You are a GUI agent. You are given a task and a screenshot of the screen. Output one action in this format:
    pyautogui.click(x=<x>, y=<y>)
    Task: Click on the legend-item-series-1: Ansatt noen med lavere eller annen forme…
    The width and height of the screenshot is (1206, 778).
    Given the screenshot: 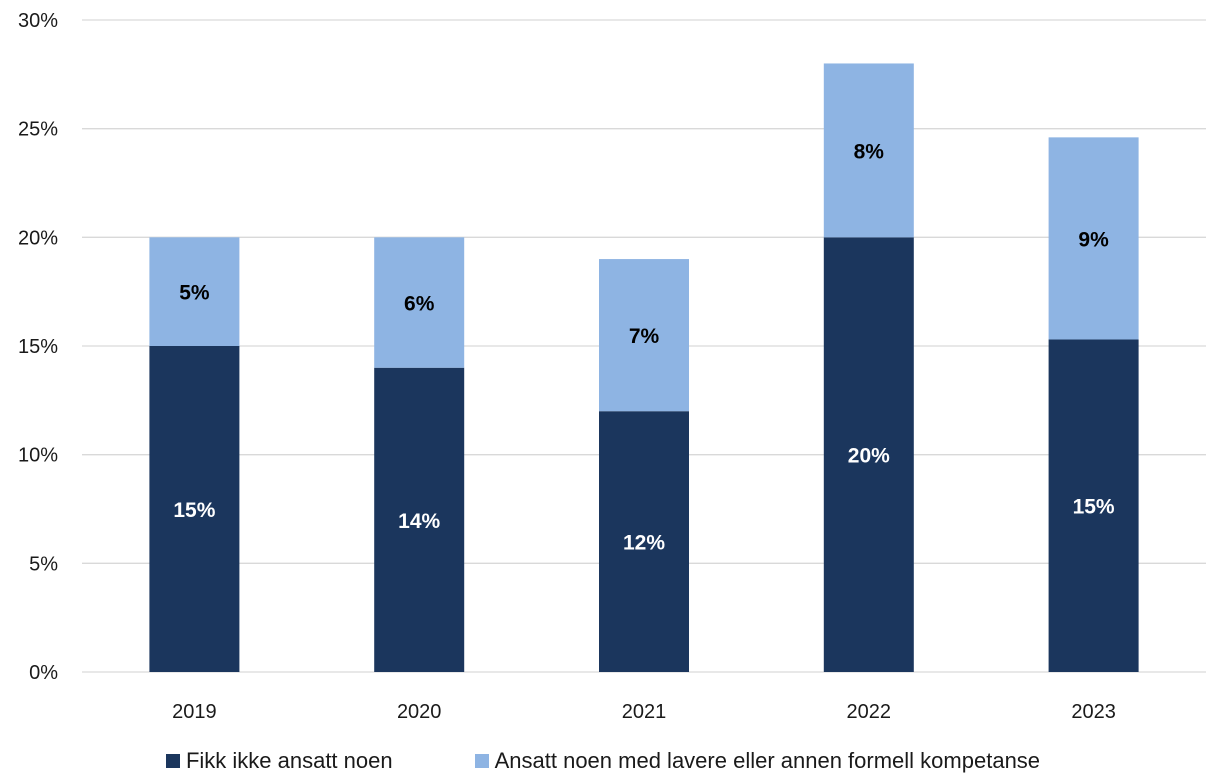 What is the action you would take?
    pyautogui.click(x=757, y=761)
    